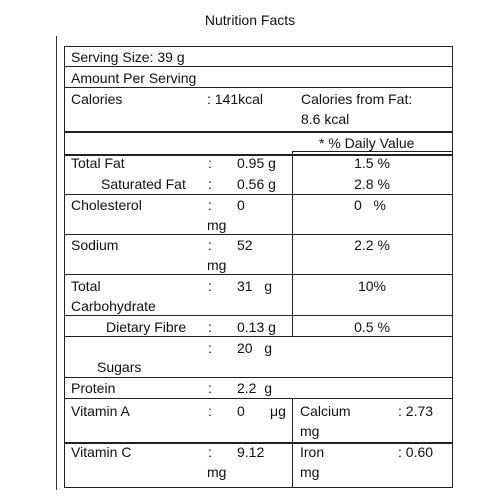 Image resolution: width=500 pixels, height=500 pixels. Describe the element at coordinates (93, 388) in the screenshot. I see `protein-label: Protein` at that location.